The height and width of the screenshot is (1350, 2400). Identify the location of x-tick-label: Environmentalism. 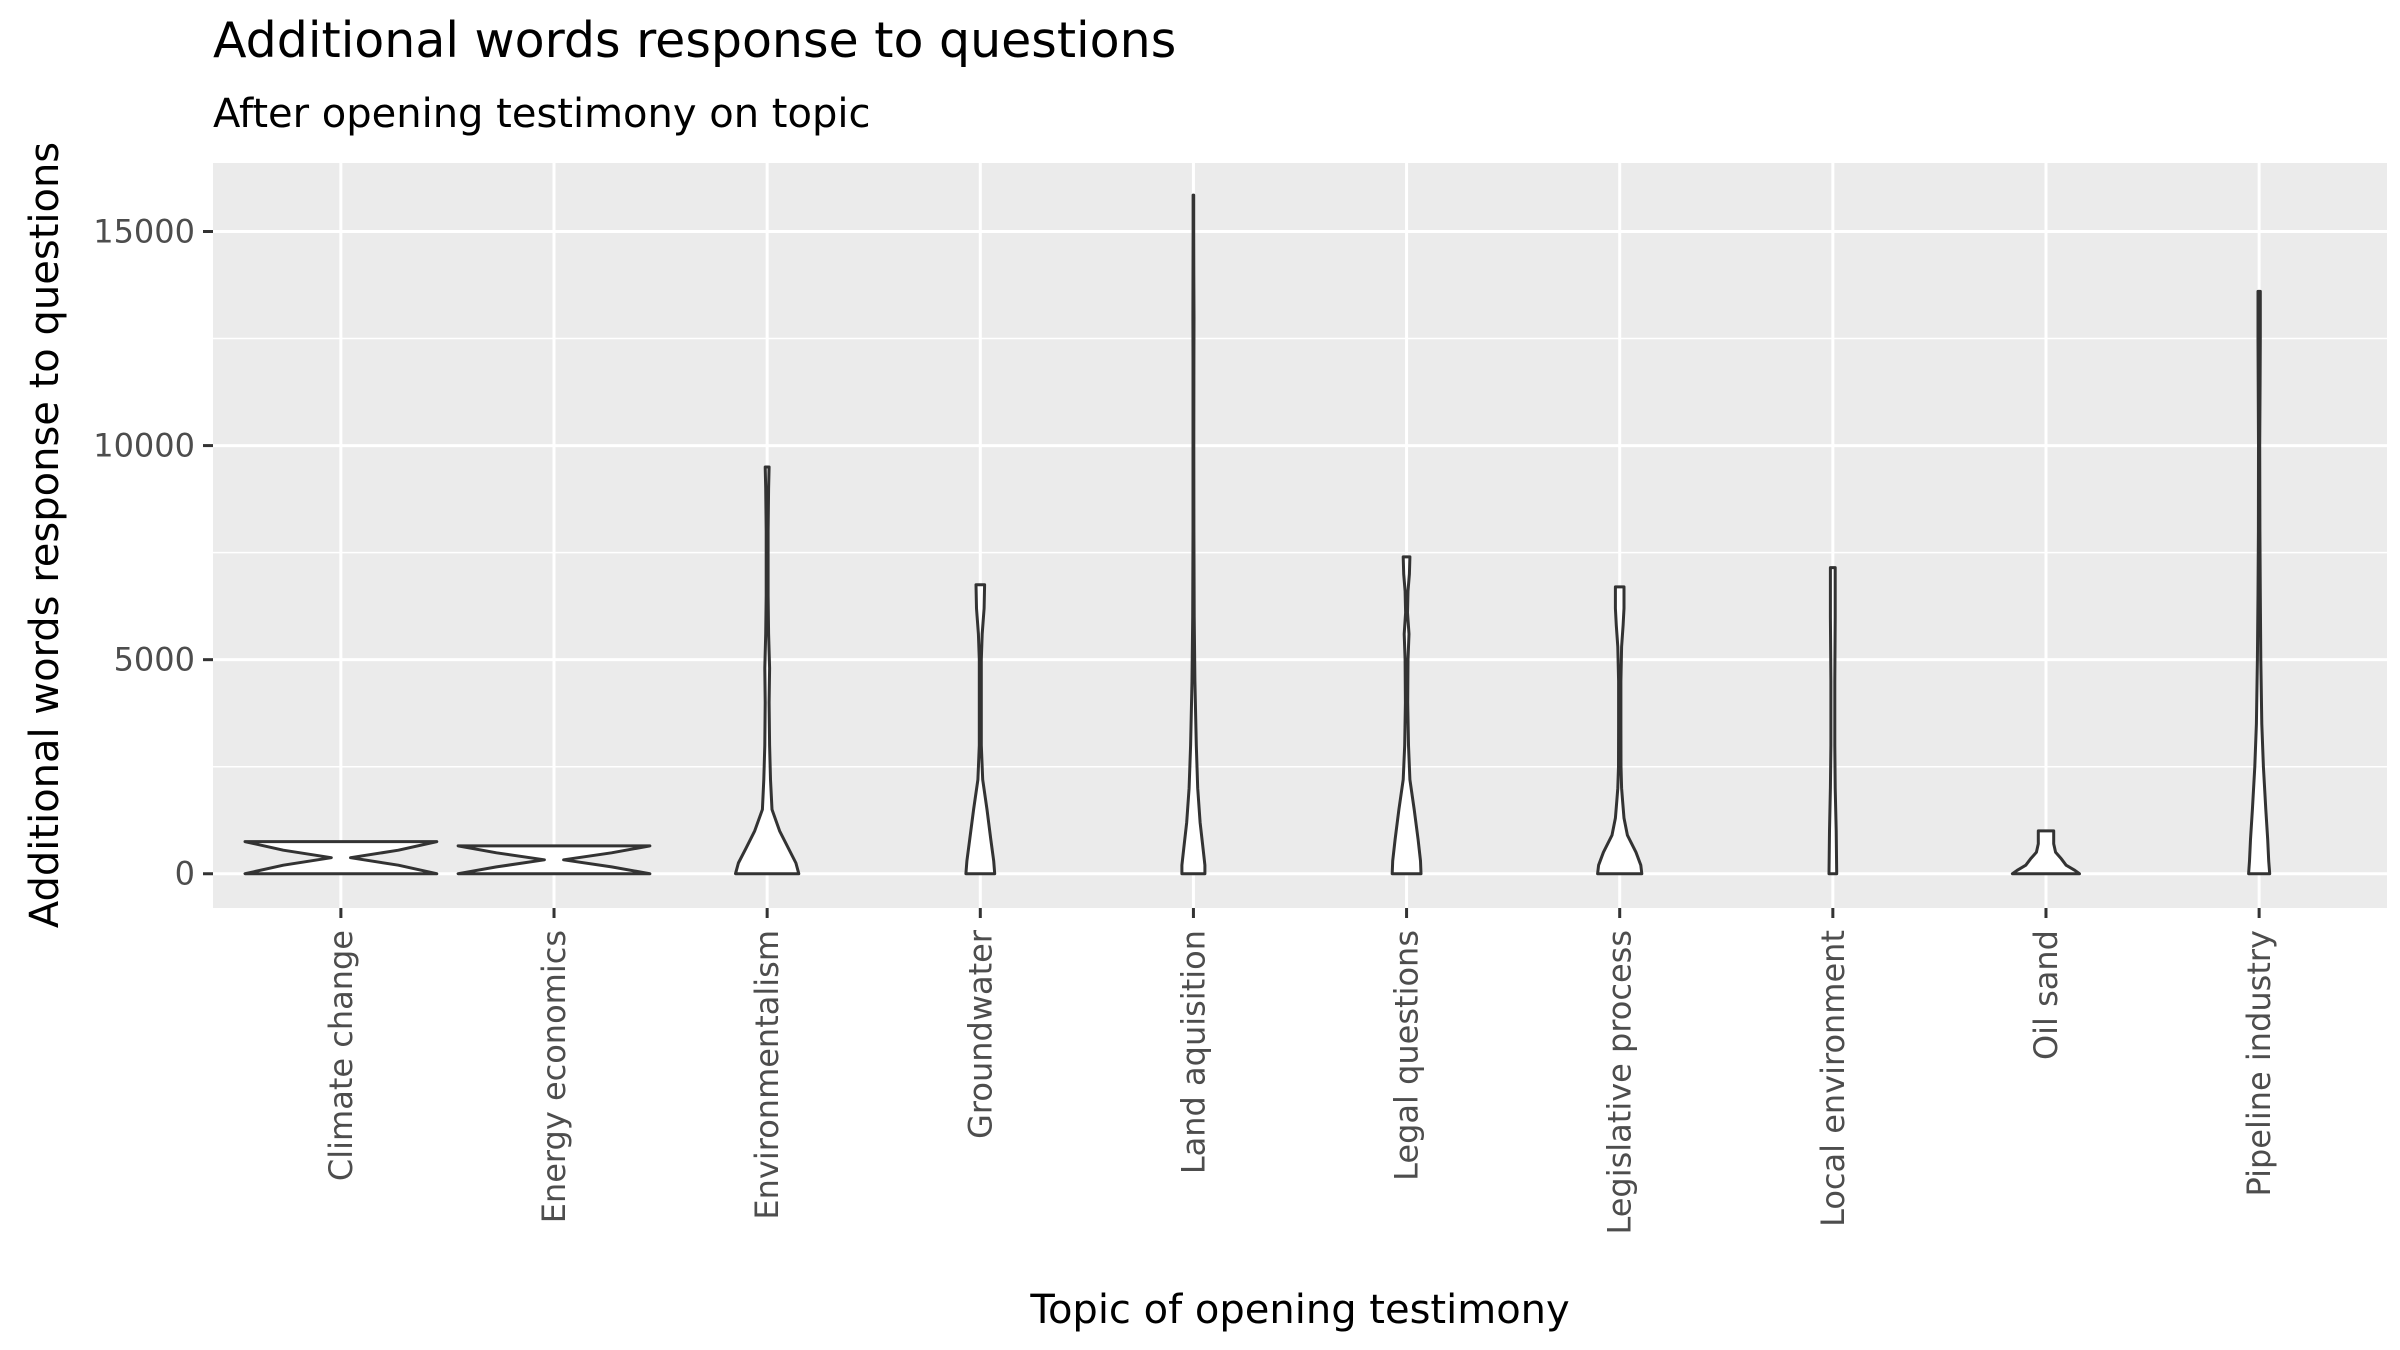
(767, 1075).